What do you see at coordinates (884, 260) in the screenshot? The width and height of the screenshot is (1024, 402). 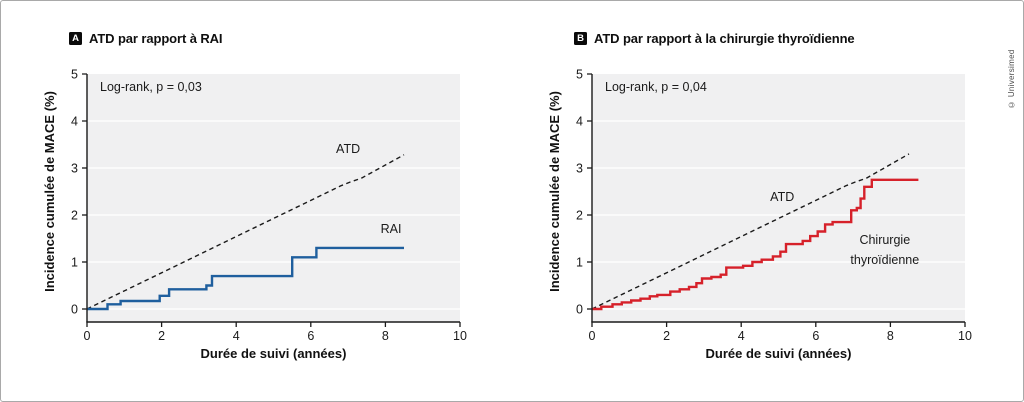 I see `series-label: thyroïdienne` at bounding box center [884, 260].